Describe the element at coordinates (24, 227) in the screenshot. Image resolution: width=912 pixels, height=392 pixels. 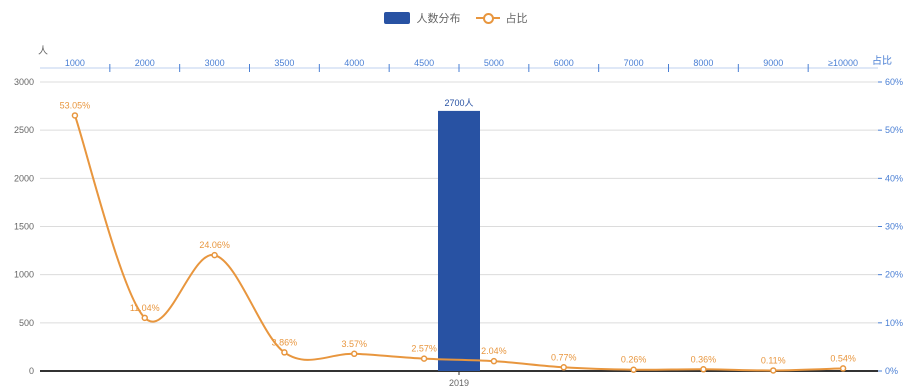
I see `y-left-tick-3: 1500` at that location.